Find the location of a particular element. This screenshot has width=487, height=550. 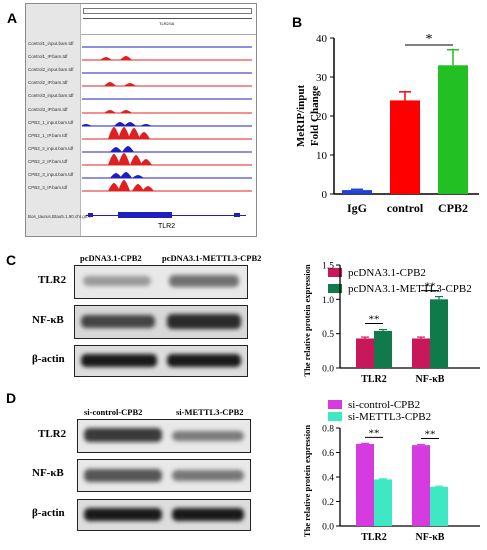

blot-d-nfkb-membrane is located at coordinates (164, 475).